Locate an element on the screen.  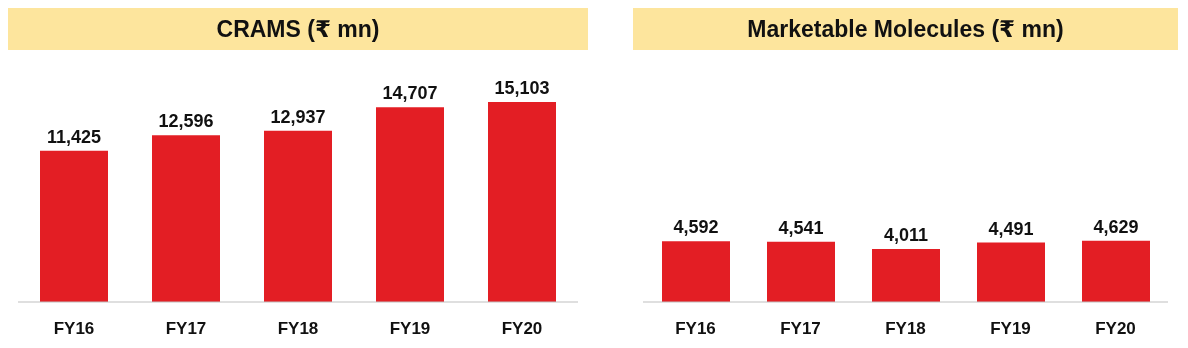
chart-title: Marketable Molecules (₹ mn) is located at coordinates (905, 29).